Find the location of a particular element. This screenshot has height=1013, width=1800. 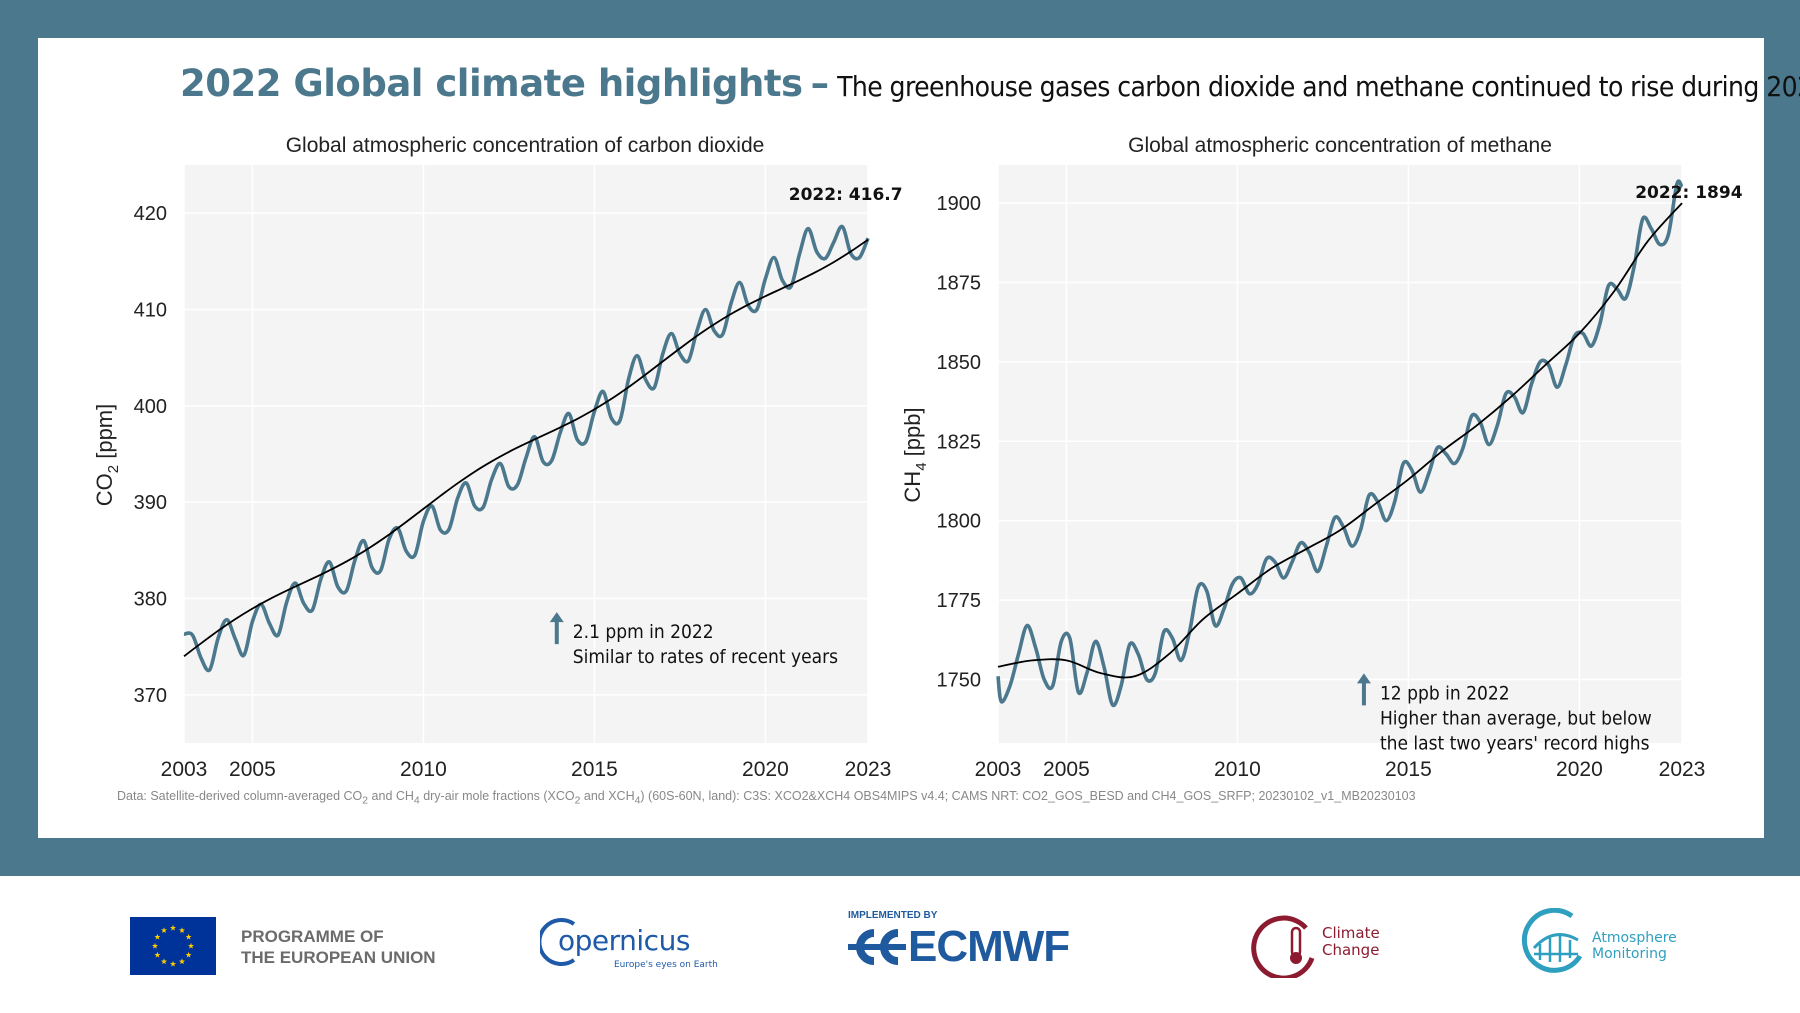

ch4-xtick-label-2: 2010 is located at coordinates (1237, 769).